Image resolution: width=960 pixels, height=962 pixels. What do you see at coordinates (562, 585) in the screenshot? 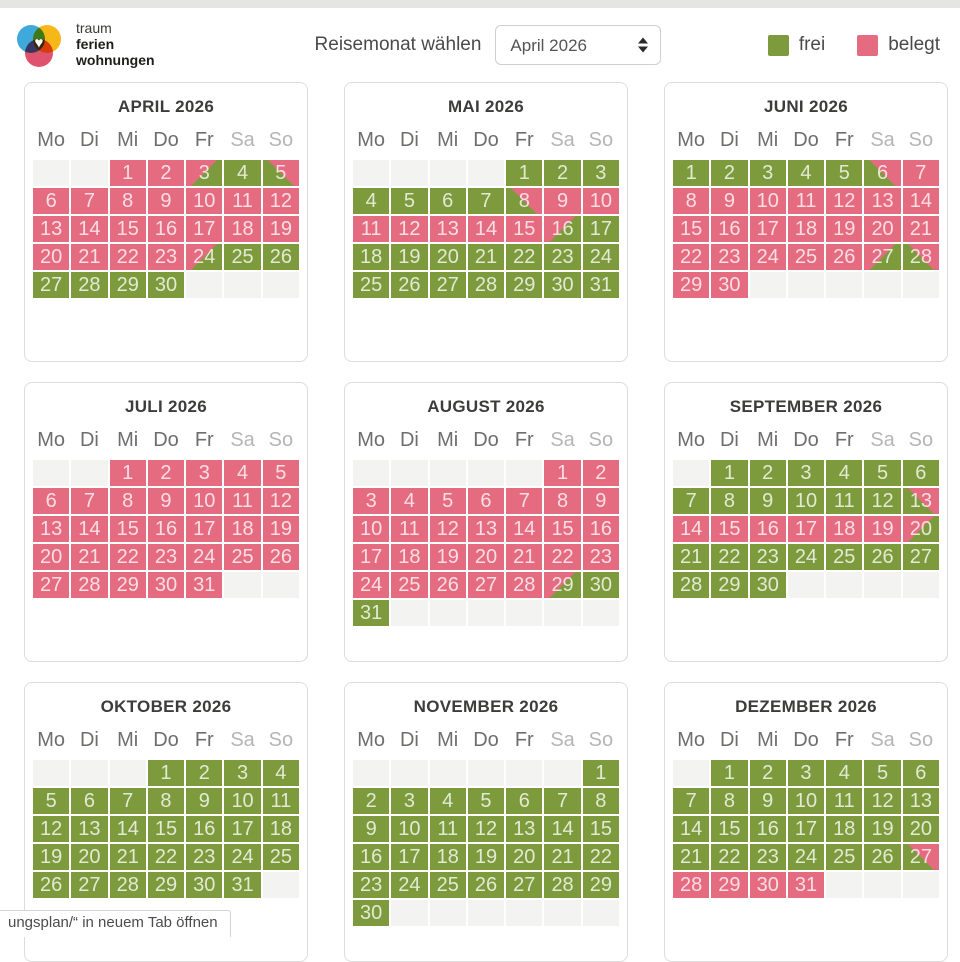
I see `day-cell: 29` at bounding box center [562, 585].